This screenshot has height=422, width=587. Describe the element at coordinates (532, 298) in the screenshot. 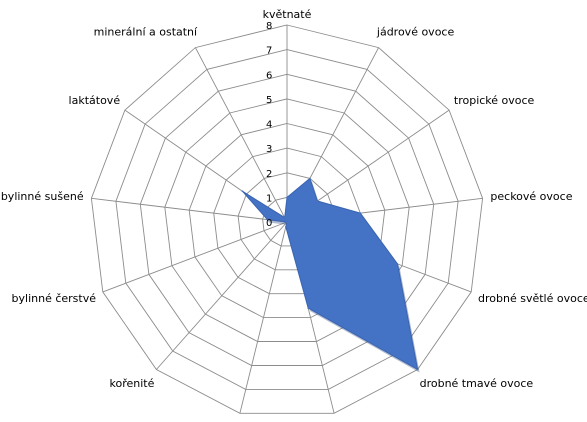

I see `category-label-4: drobné světlé ovoce` at that location.